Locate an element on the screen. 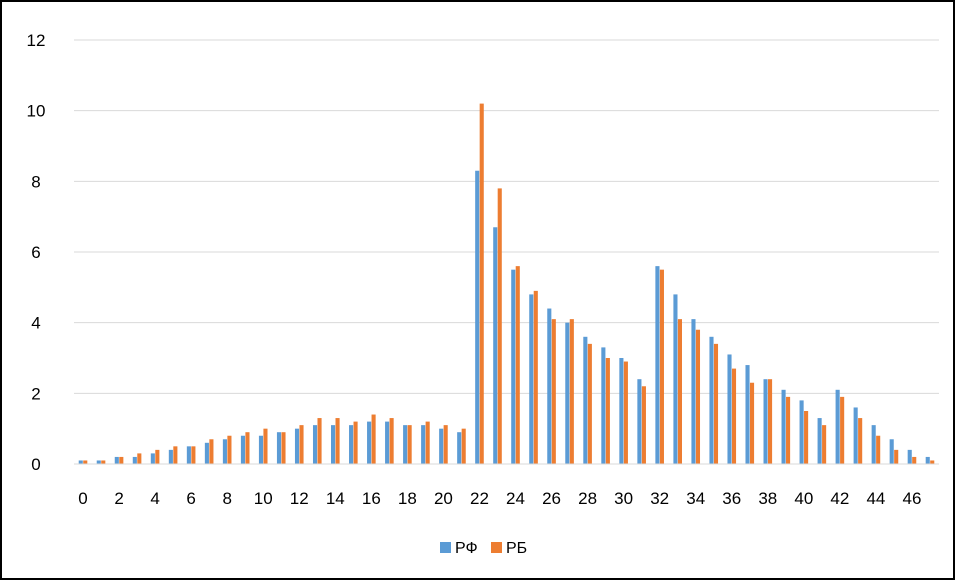 The height and width of the screenshot is (580, 955). y-tick-label: 2 is located at coordinates (35, 393).